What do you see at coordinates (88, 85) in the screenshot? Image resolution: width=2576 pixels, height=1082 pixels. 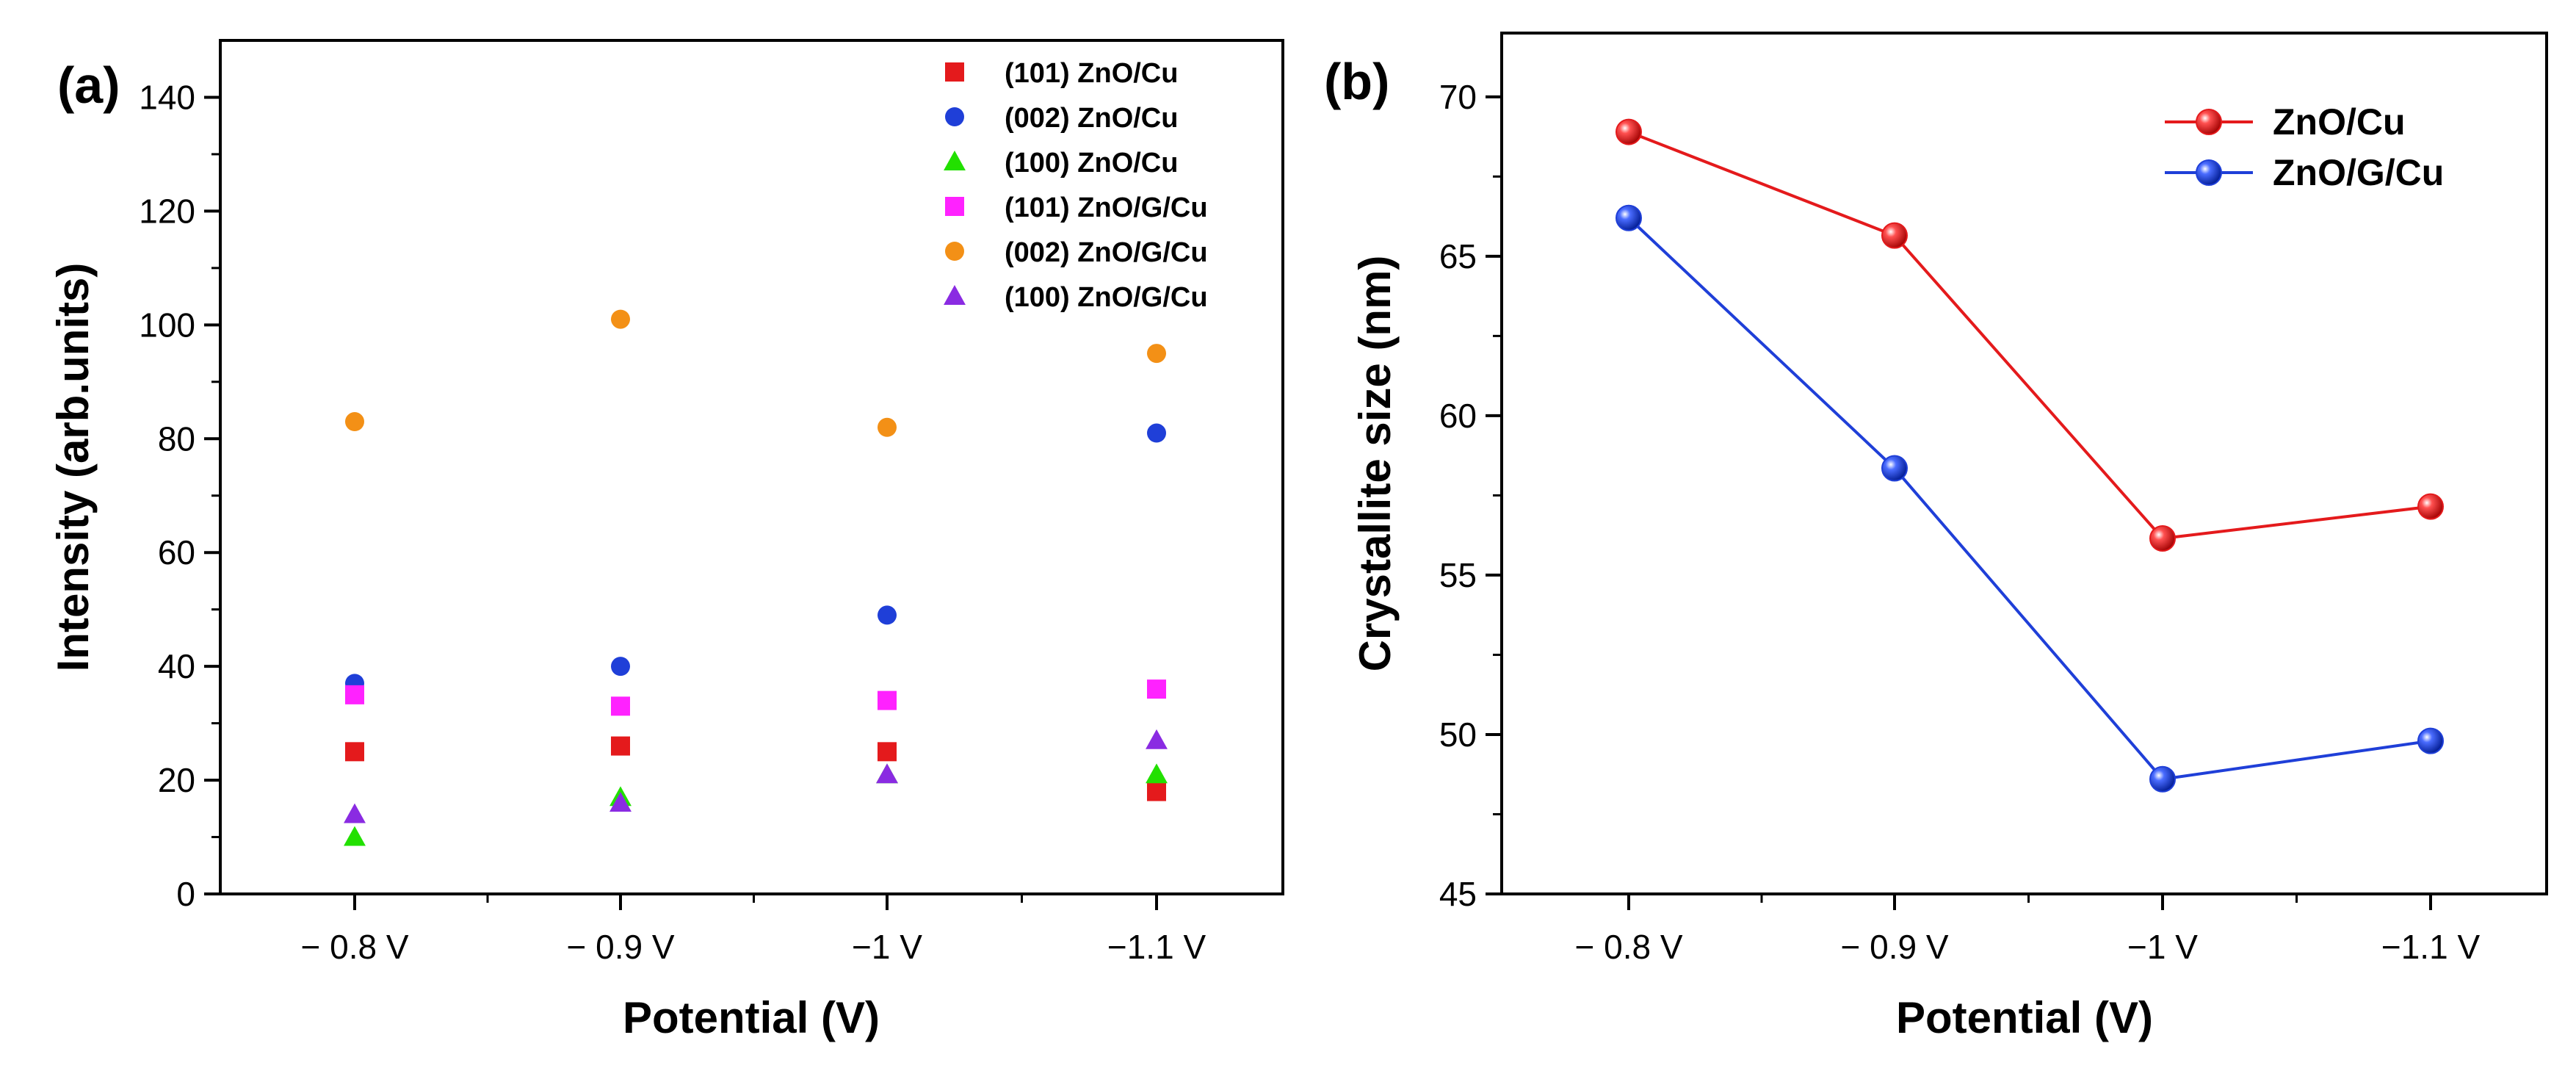 I see `panel-a-label: (a)` at bounding box center [88, 85].